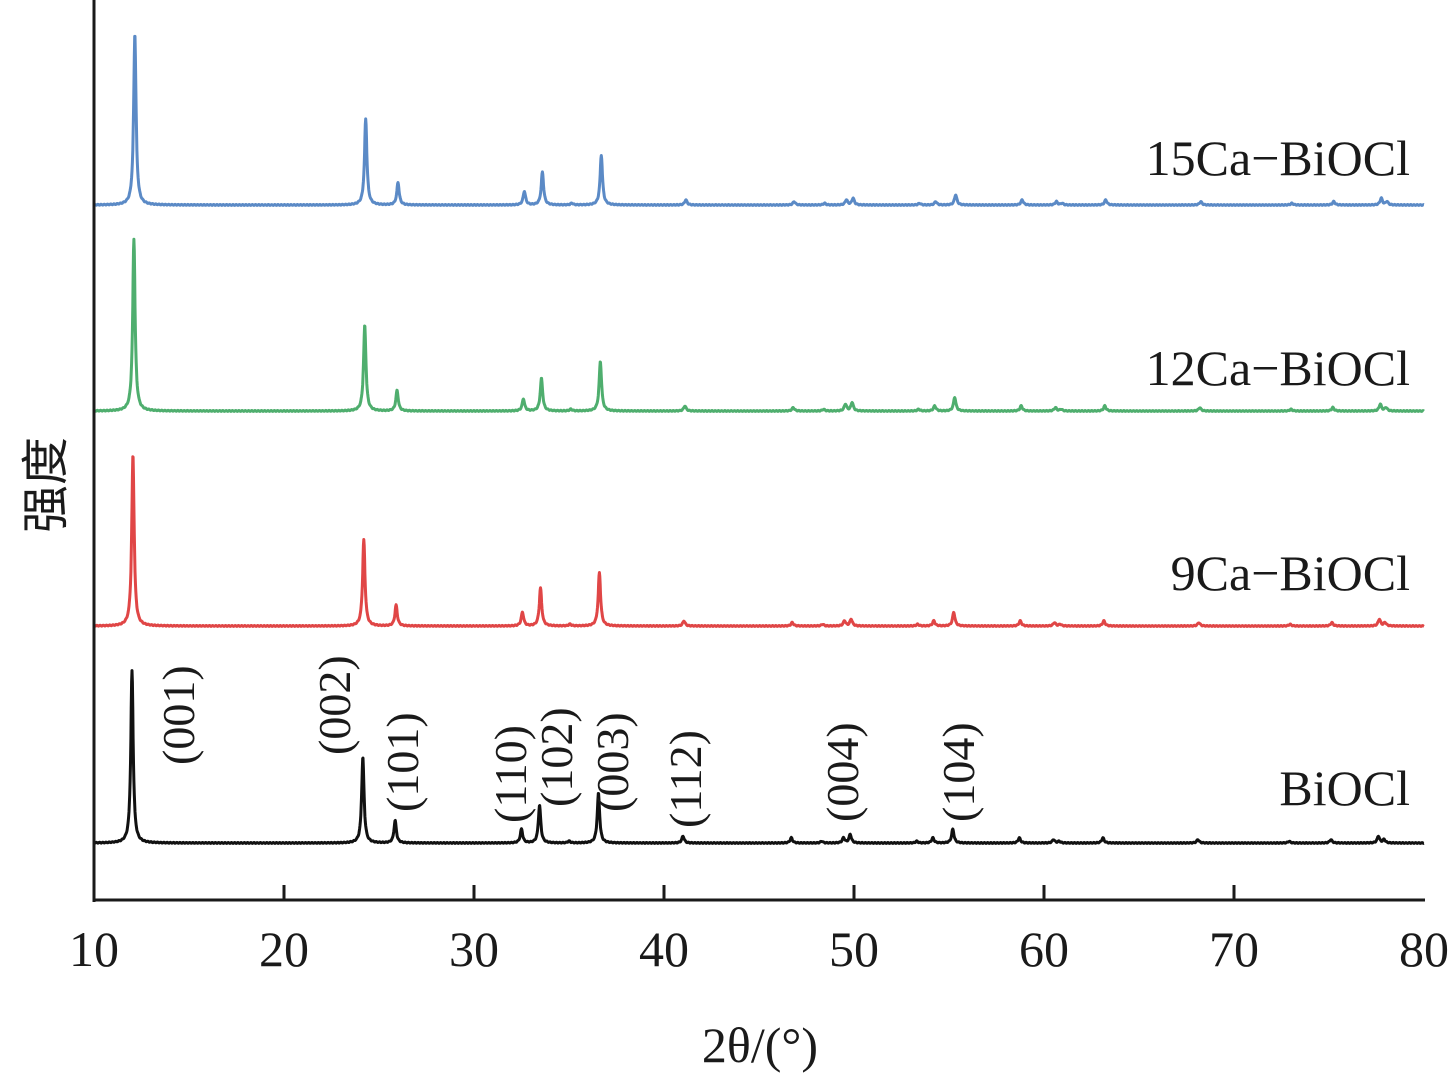 The image size is (1456, 1080). What do you see at coordinates (402, 762) in the screenshot?
I see `hkl-label: (101)` at bounding box center [402, 762].